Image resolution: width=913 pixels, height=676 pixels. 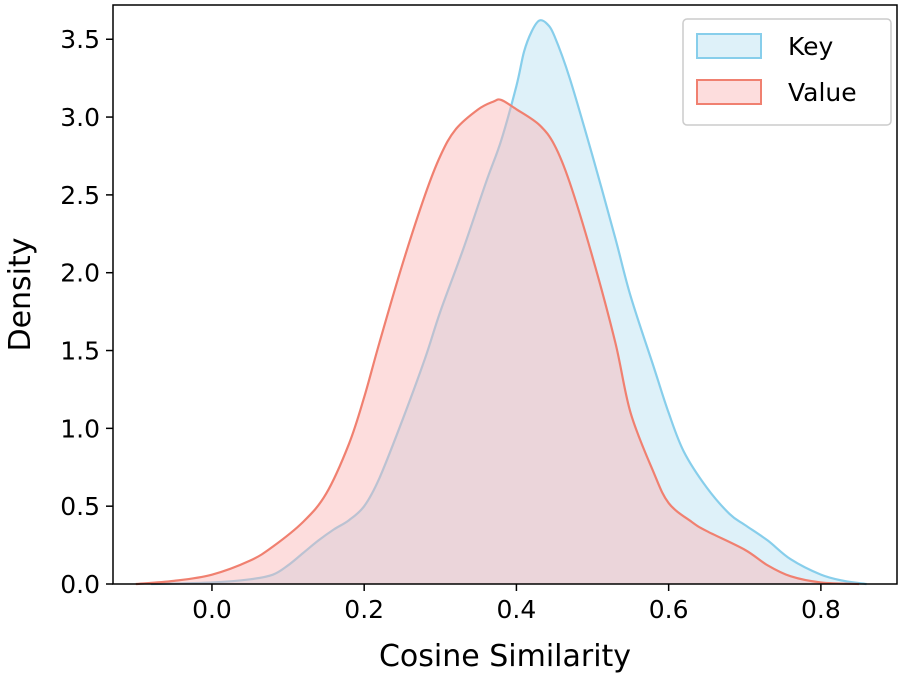 What do you see at coordinates (729, 92) in the screenshot?
I see `legend-swatch-value` at bounding box center [729, 92].